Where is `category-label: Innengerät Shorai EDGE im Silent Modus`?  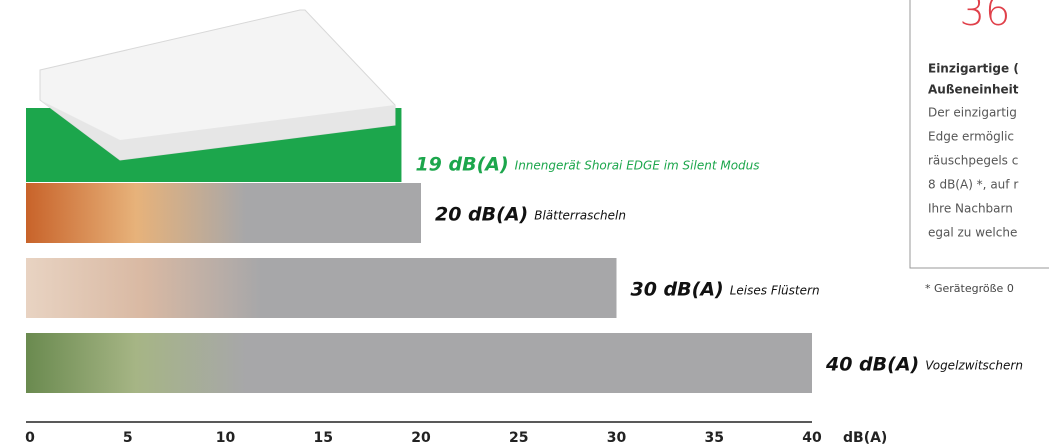 category-label: Innengerät Shorai EDGE im Silent Modus is located at coordinates (637, 166).